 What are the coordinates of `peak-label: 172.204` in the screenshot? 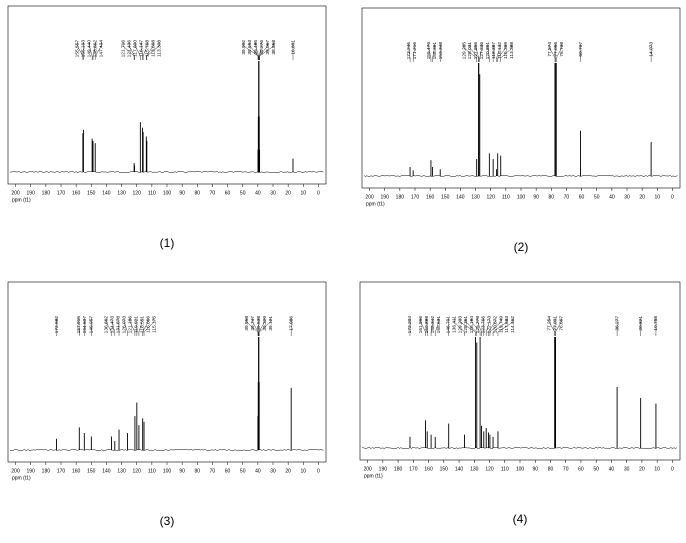 It's located at (410, 325).